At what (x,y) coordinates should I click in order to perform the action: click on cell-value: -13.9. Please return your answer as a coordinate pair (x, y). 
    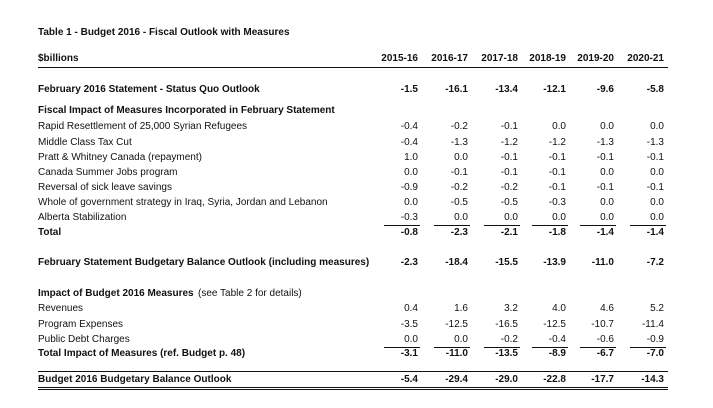
    Looking at the image, I should click on (554, 262).